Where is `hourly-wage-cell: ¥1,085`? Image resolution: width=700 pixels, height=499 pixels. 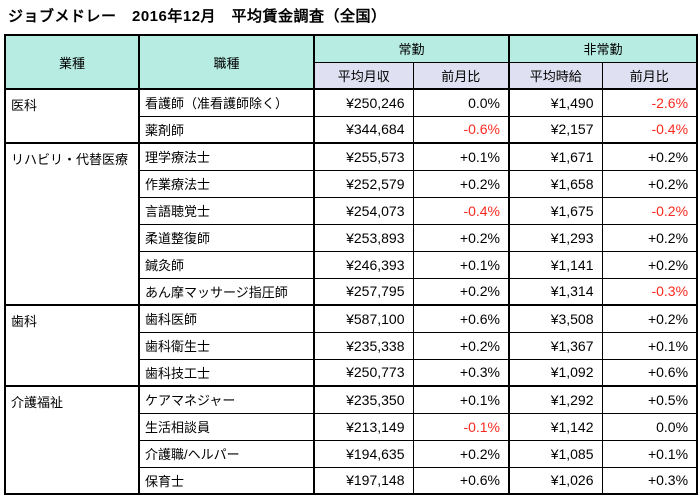
hourly-wage-cell: ¥1,085 is located at coordinates (555, 453).